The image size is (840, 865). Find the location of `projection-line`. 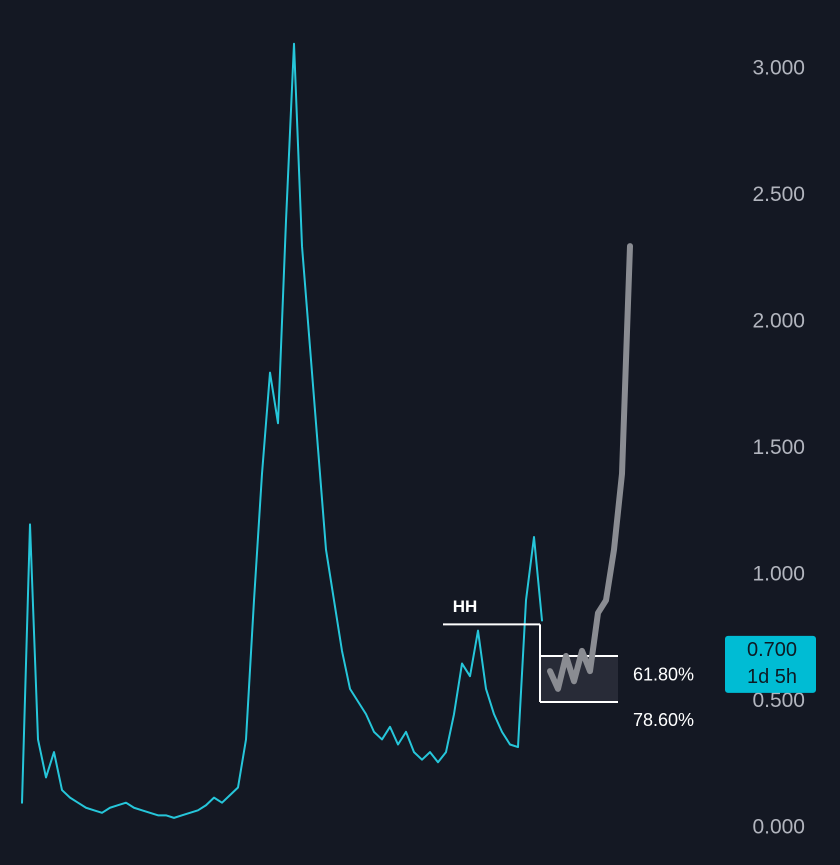

projection-line is located at coordinates (590, 467).